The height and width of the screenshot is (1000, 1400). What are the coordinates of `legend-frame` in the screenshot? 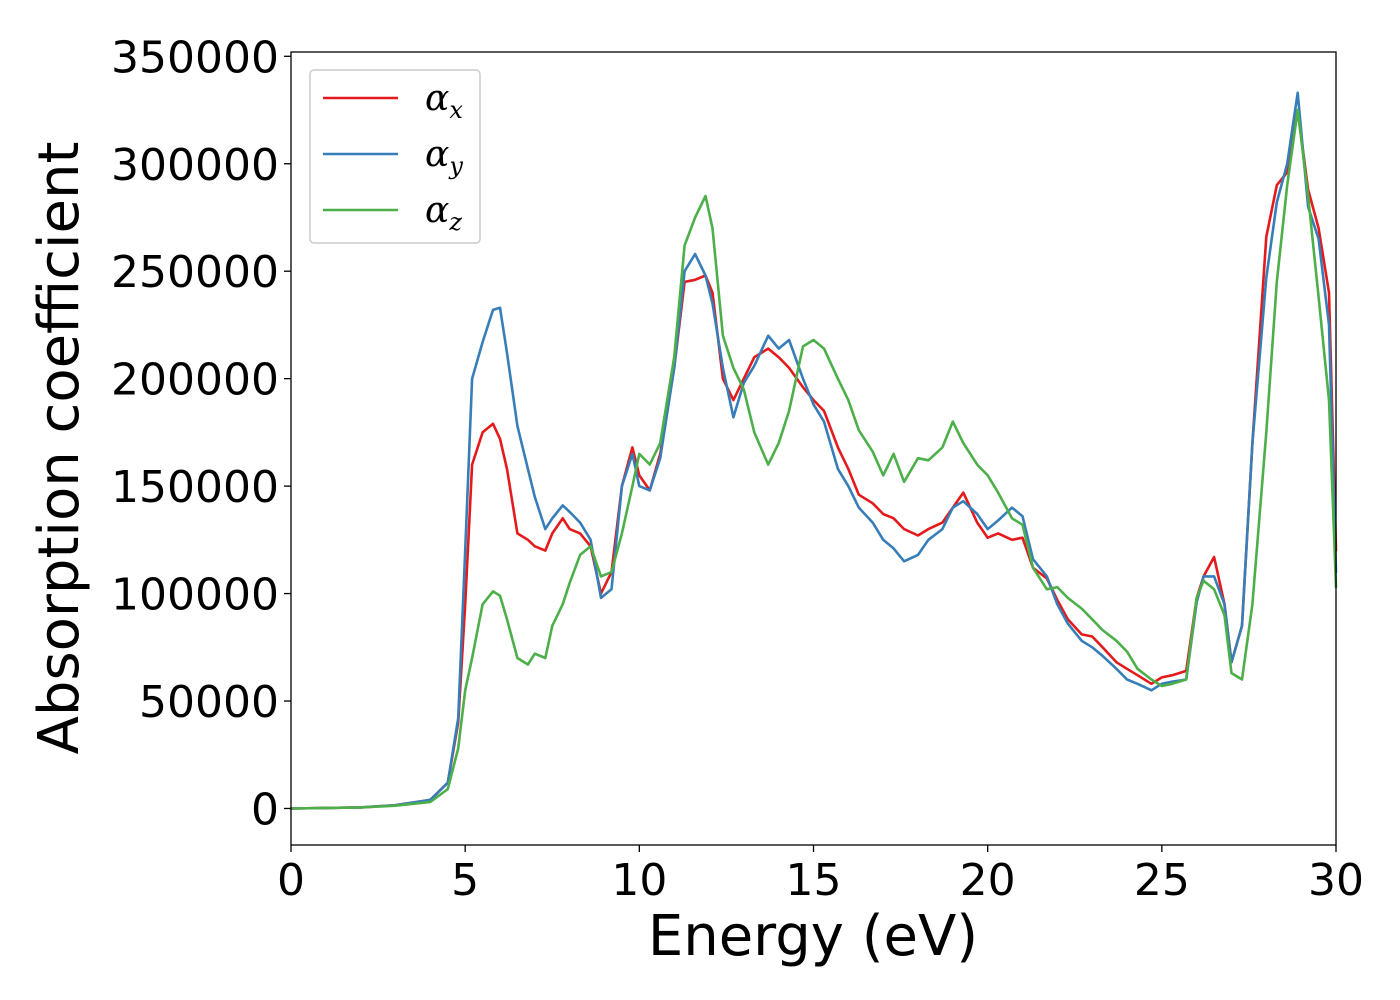 It's located at (395, 156).